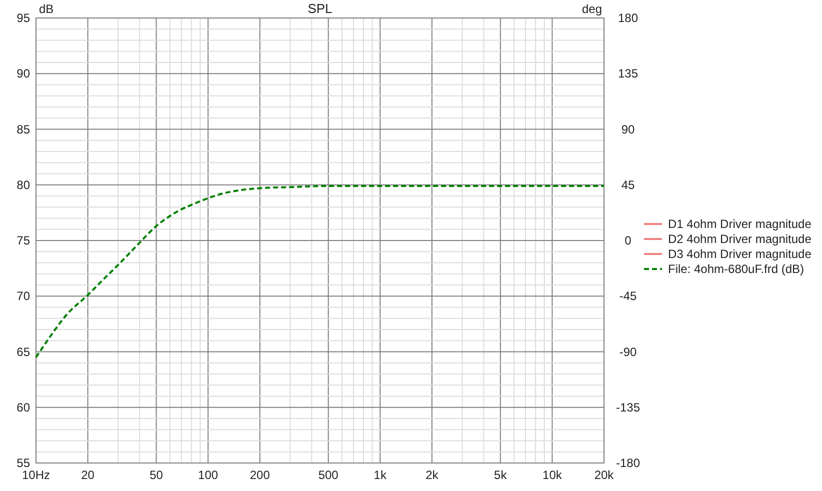 The height and width of the screenshot is (491, 822). Describe the element at coordinates (628, 241) in the screenshot. I see `y2-tick-label: 0` at that location.